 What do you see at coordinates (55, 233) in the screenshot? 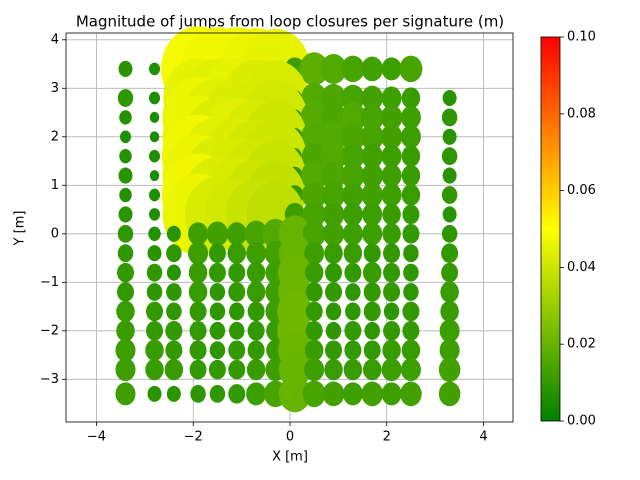
I see `y-tick-label: 0` at bounding box center [55, 233].